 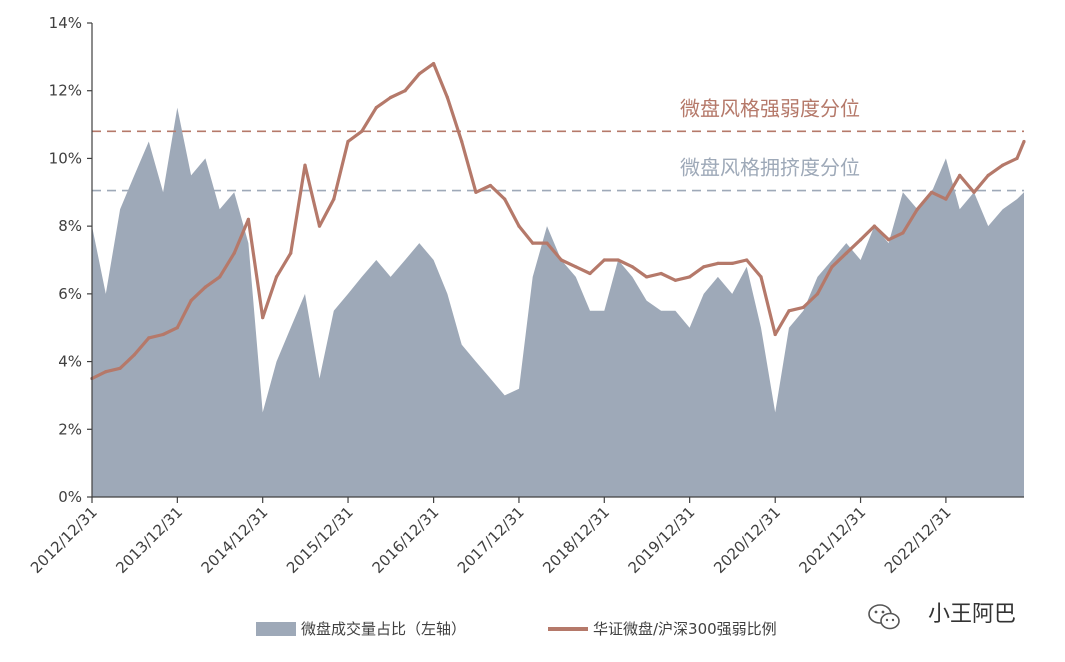 I want to click on x-tick-label: 2018/12/31, so click(x=576, y=540).